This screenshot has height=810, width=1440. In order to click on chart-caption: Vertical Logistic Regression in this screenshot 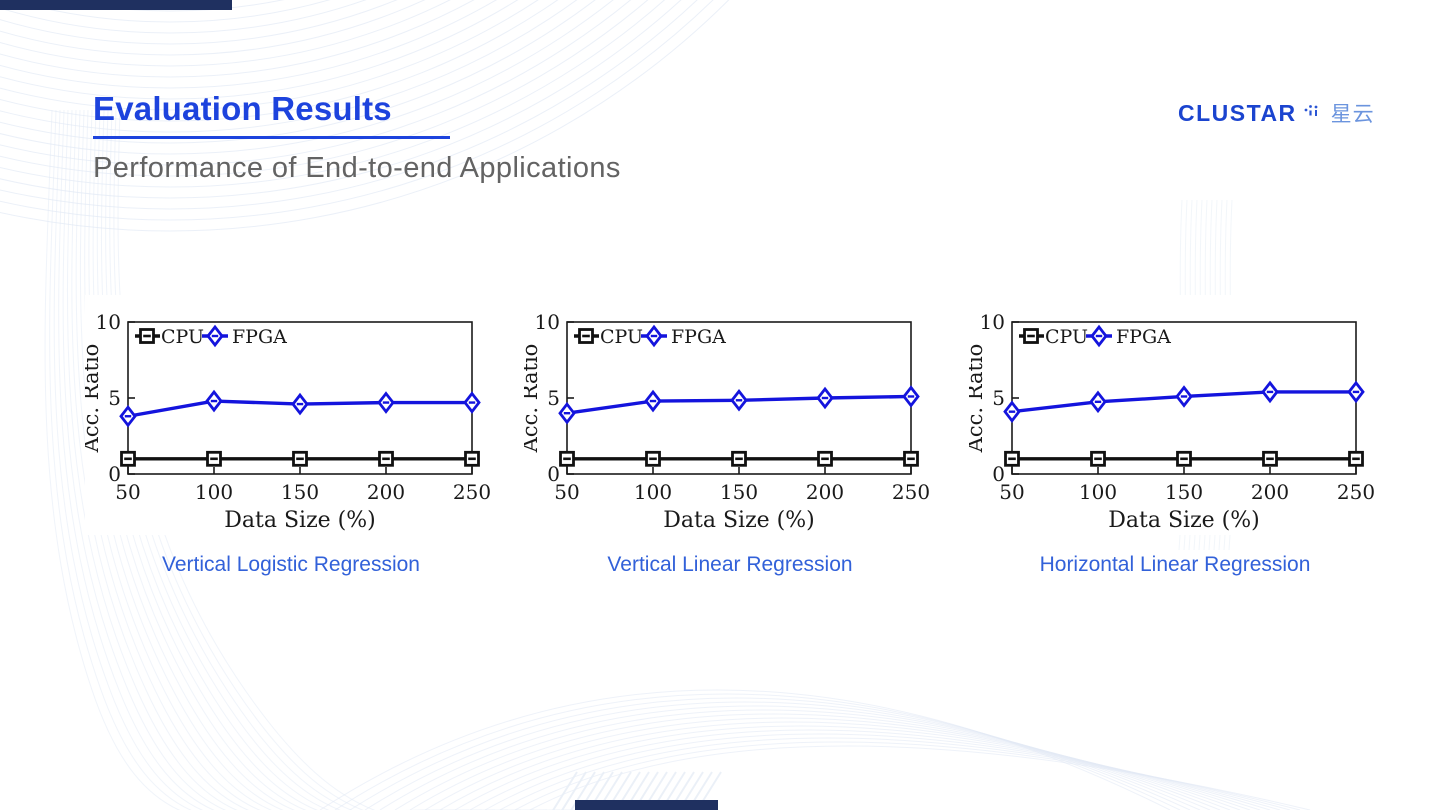, I will do `click(291, 564)`.